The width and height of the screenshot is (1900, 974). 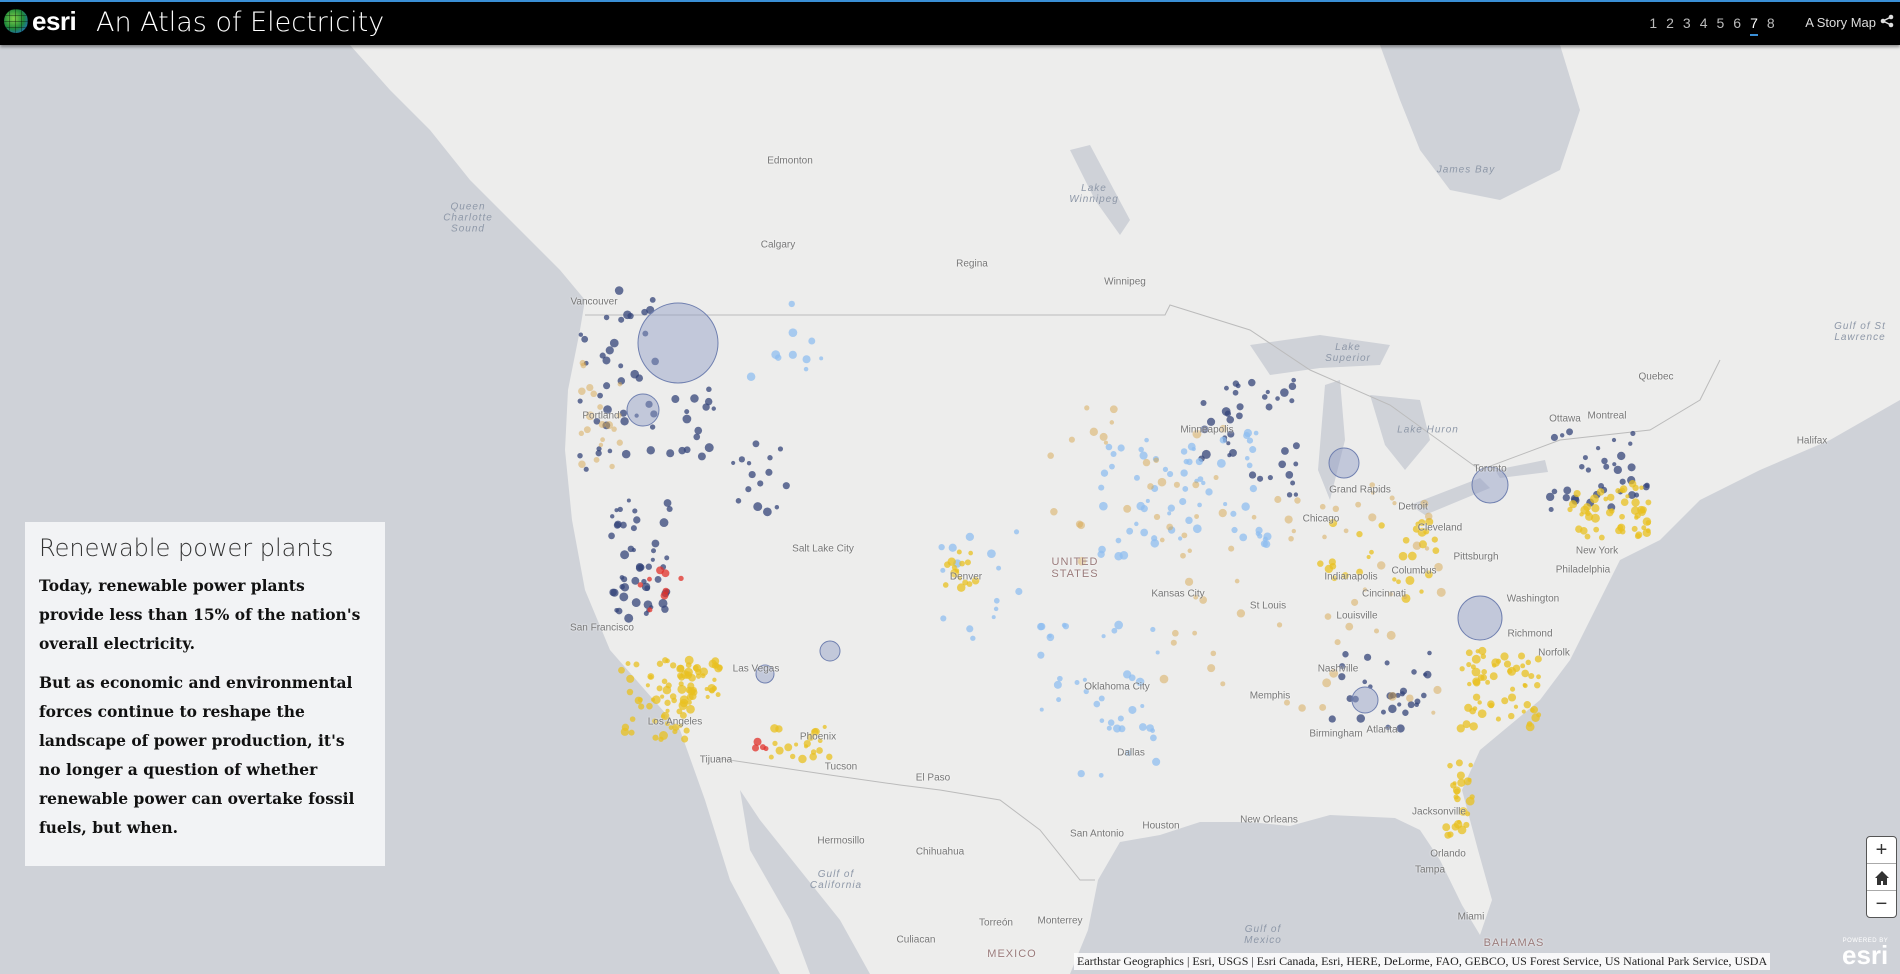 What do you see at coordinates (1430, 870) in the screenshot?
I see `map-label: Tampa` at bounding box center [1430, 870].